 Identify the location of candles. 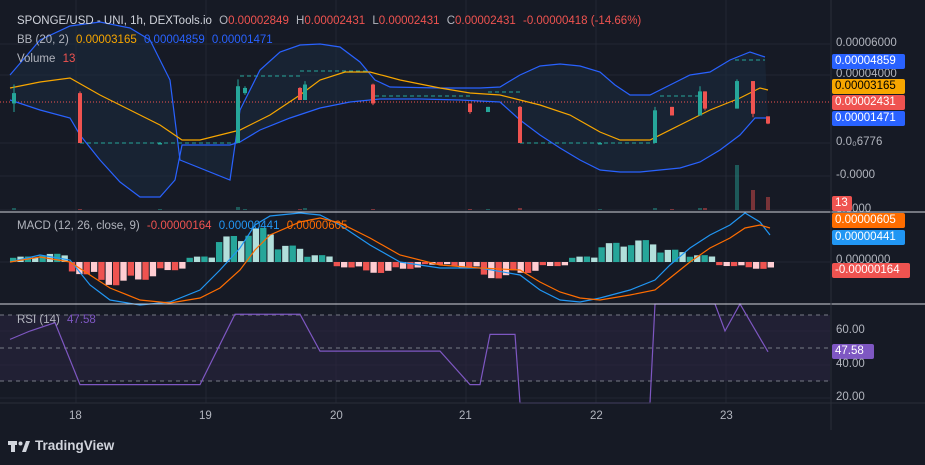
(391, 112).